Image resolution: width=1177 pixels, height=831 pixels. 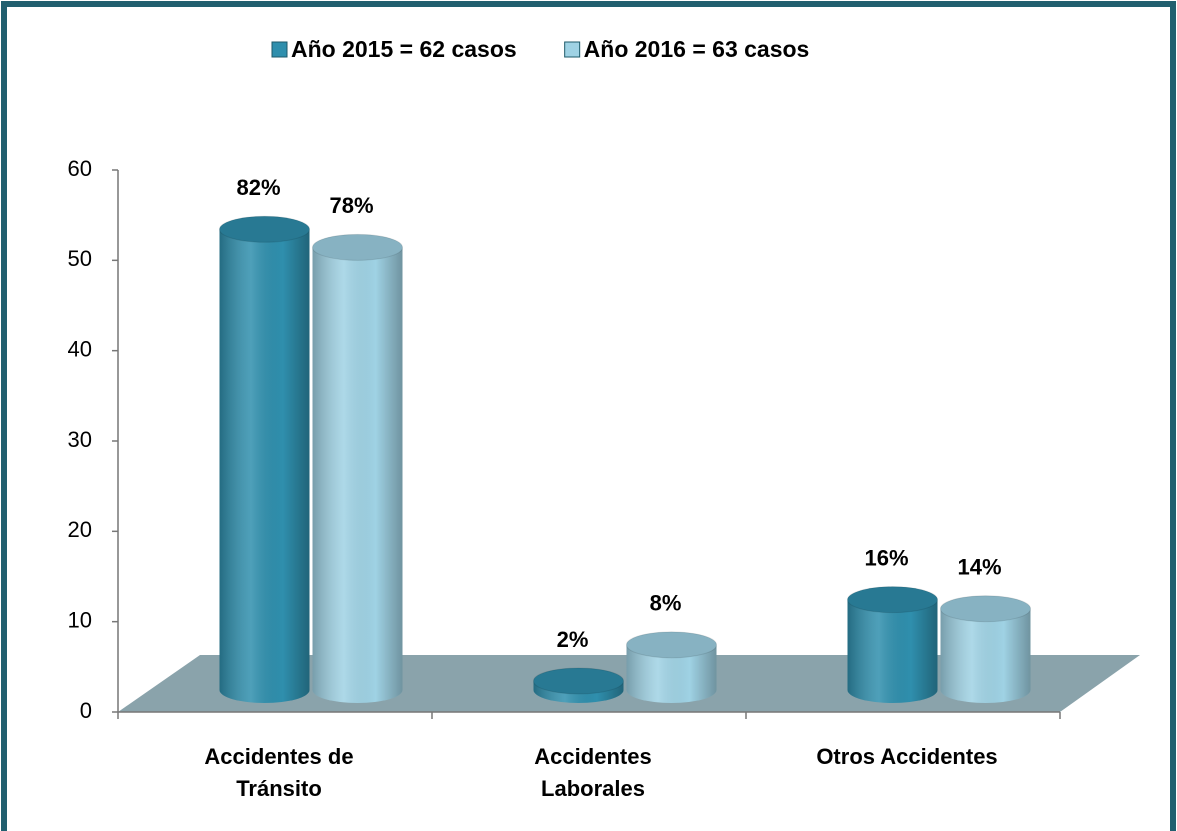 What do you see at coordinates (697, 49) in the screenshot?
I see `legend-label: Año 2016 = 63 casos` at bounding box center [697, 49].